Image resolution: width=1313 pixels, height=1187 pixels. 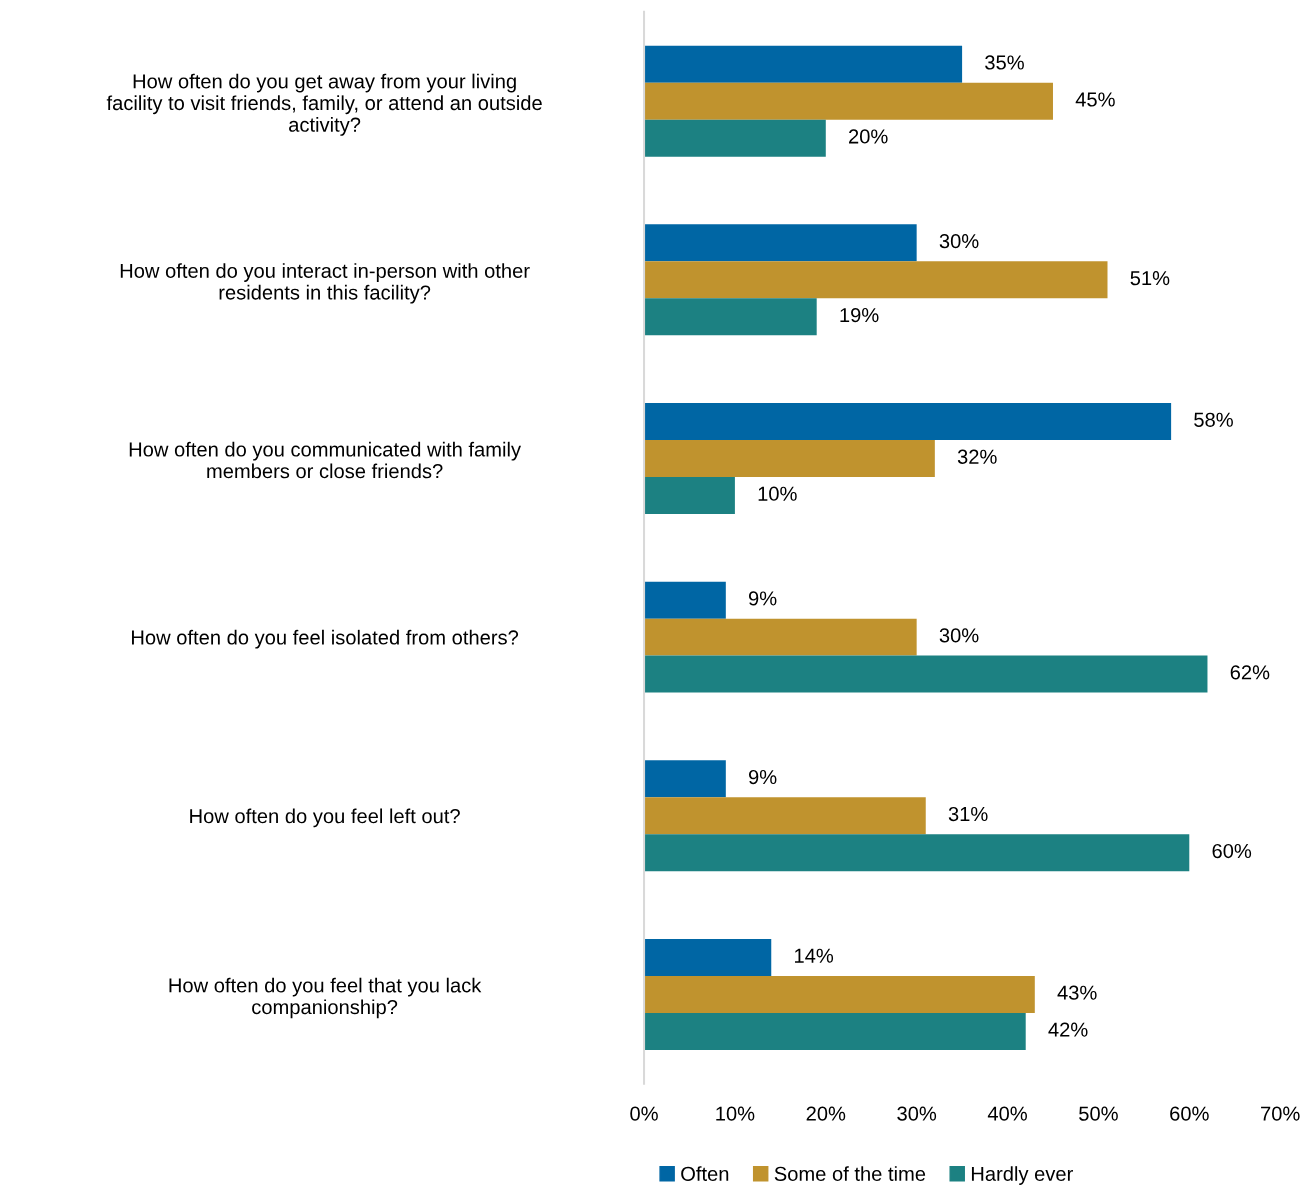 I want to click on x-tick-label: 50%, so click(x=1098, y=1113).